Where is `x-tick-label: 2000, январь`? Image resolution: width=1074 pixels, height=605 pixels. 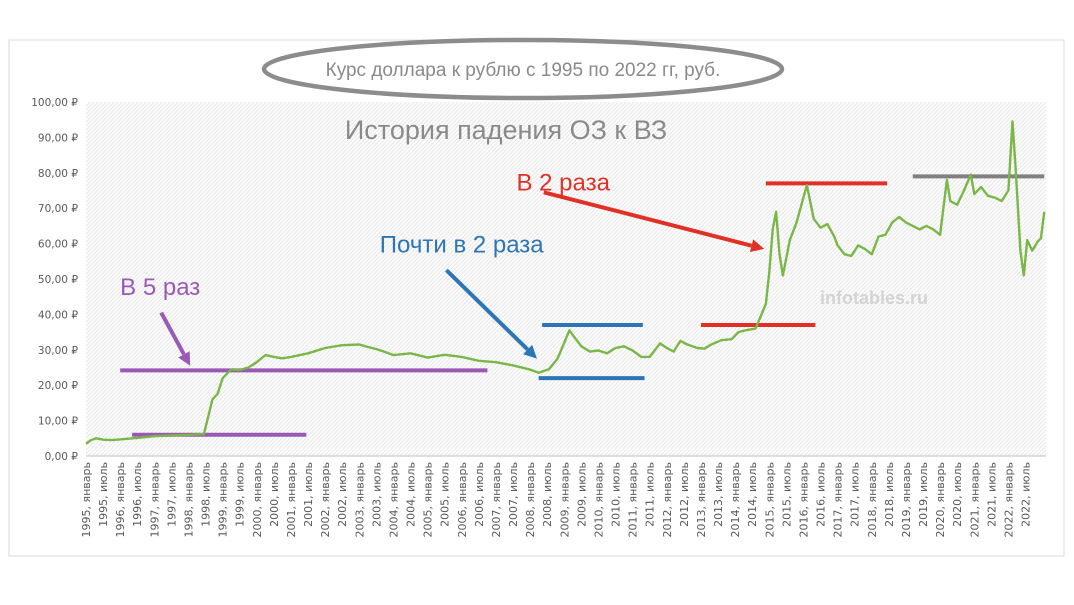
x-tick-label: 2000, январь is located at coordinates (257, 500).